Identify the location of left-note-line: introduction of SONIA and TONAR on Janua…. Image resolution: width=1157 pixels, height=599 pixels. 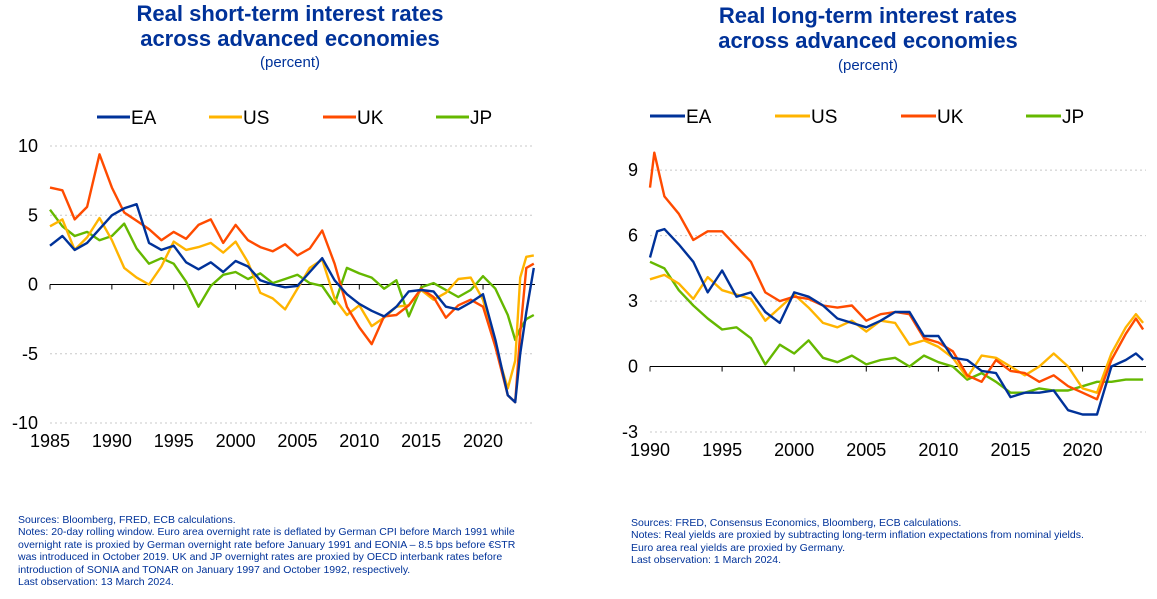
(214, 569).